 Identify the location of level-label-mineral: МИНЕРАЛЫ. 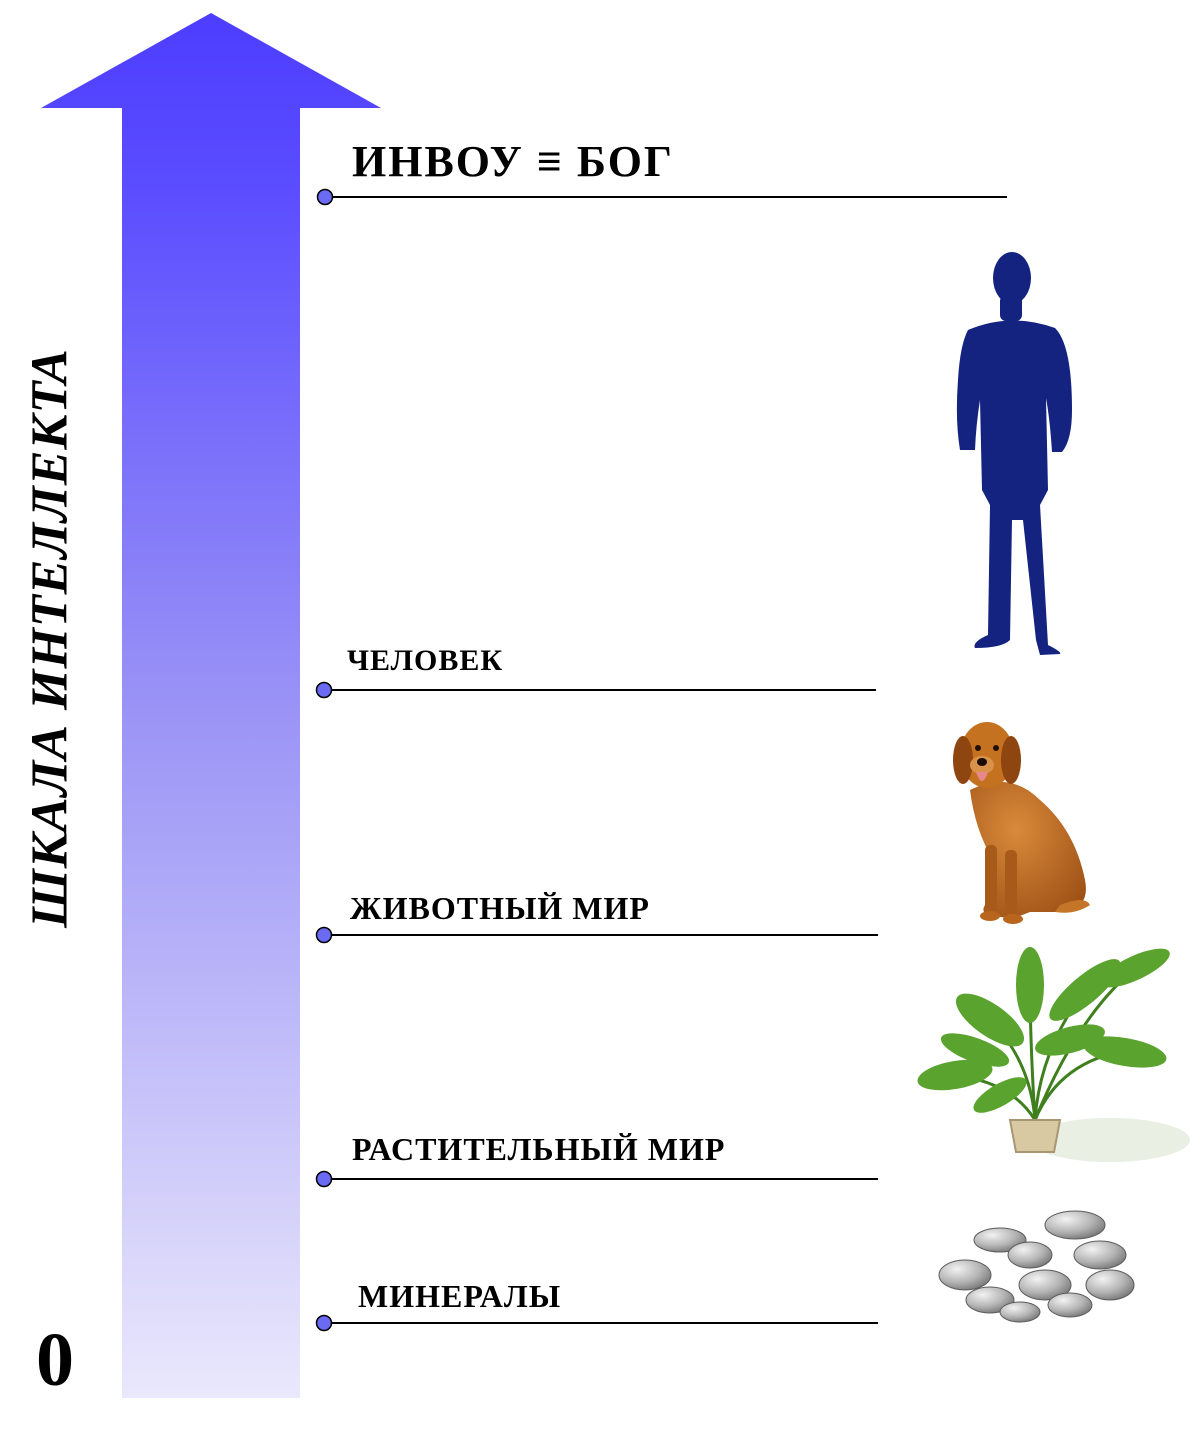
(460, 1296).